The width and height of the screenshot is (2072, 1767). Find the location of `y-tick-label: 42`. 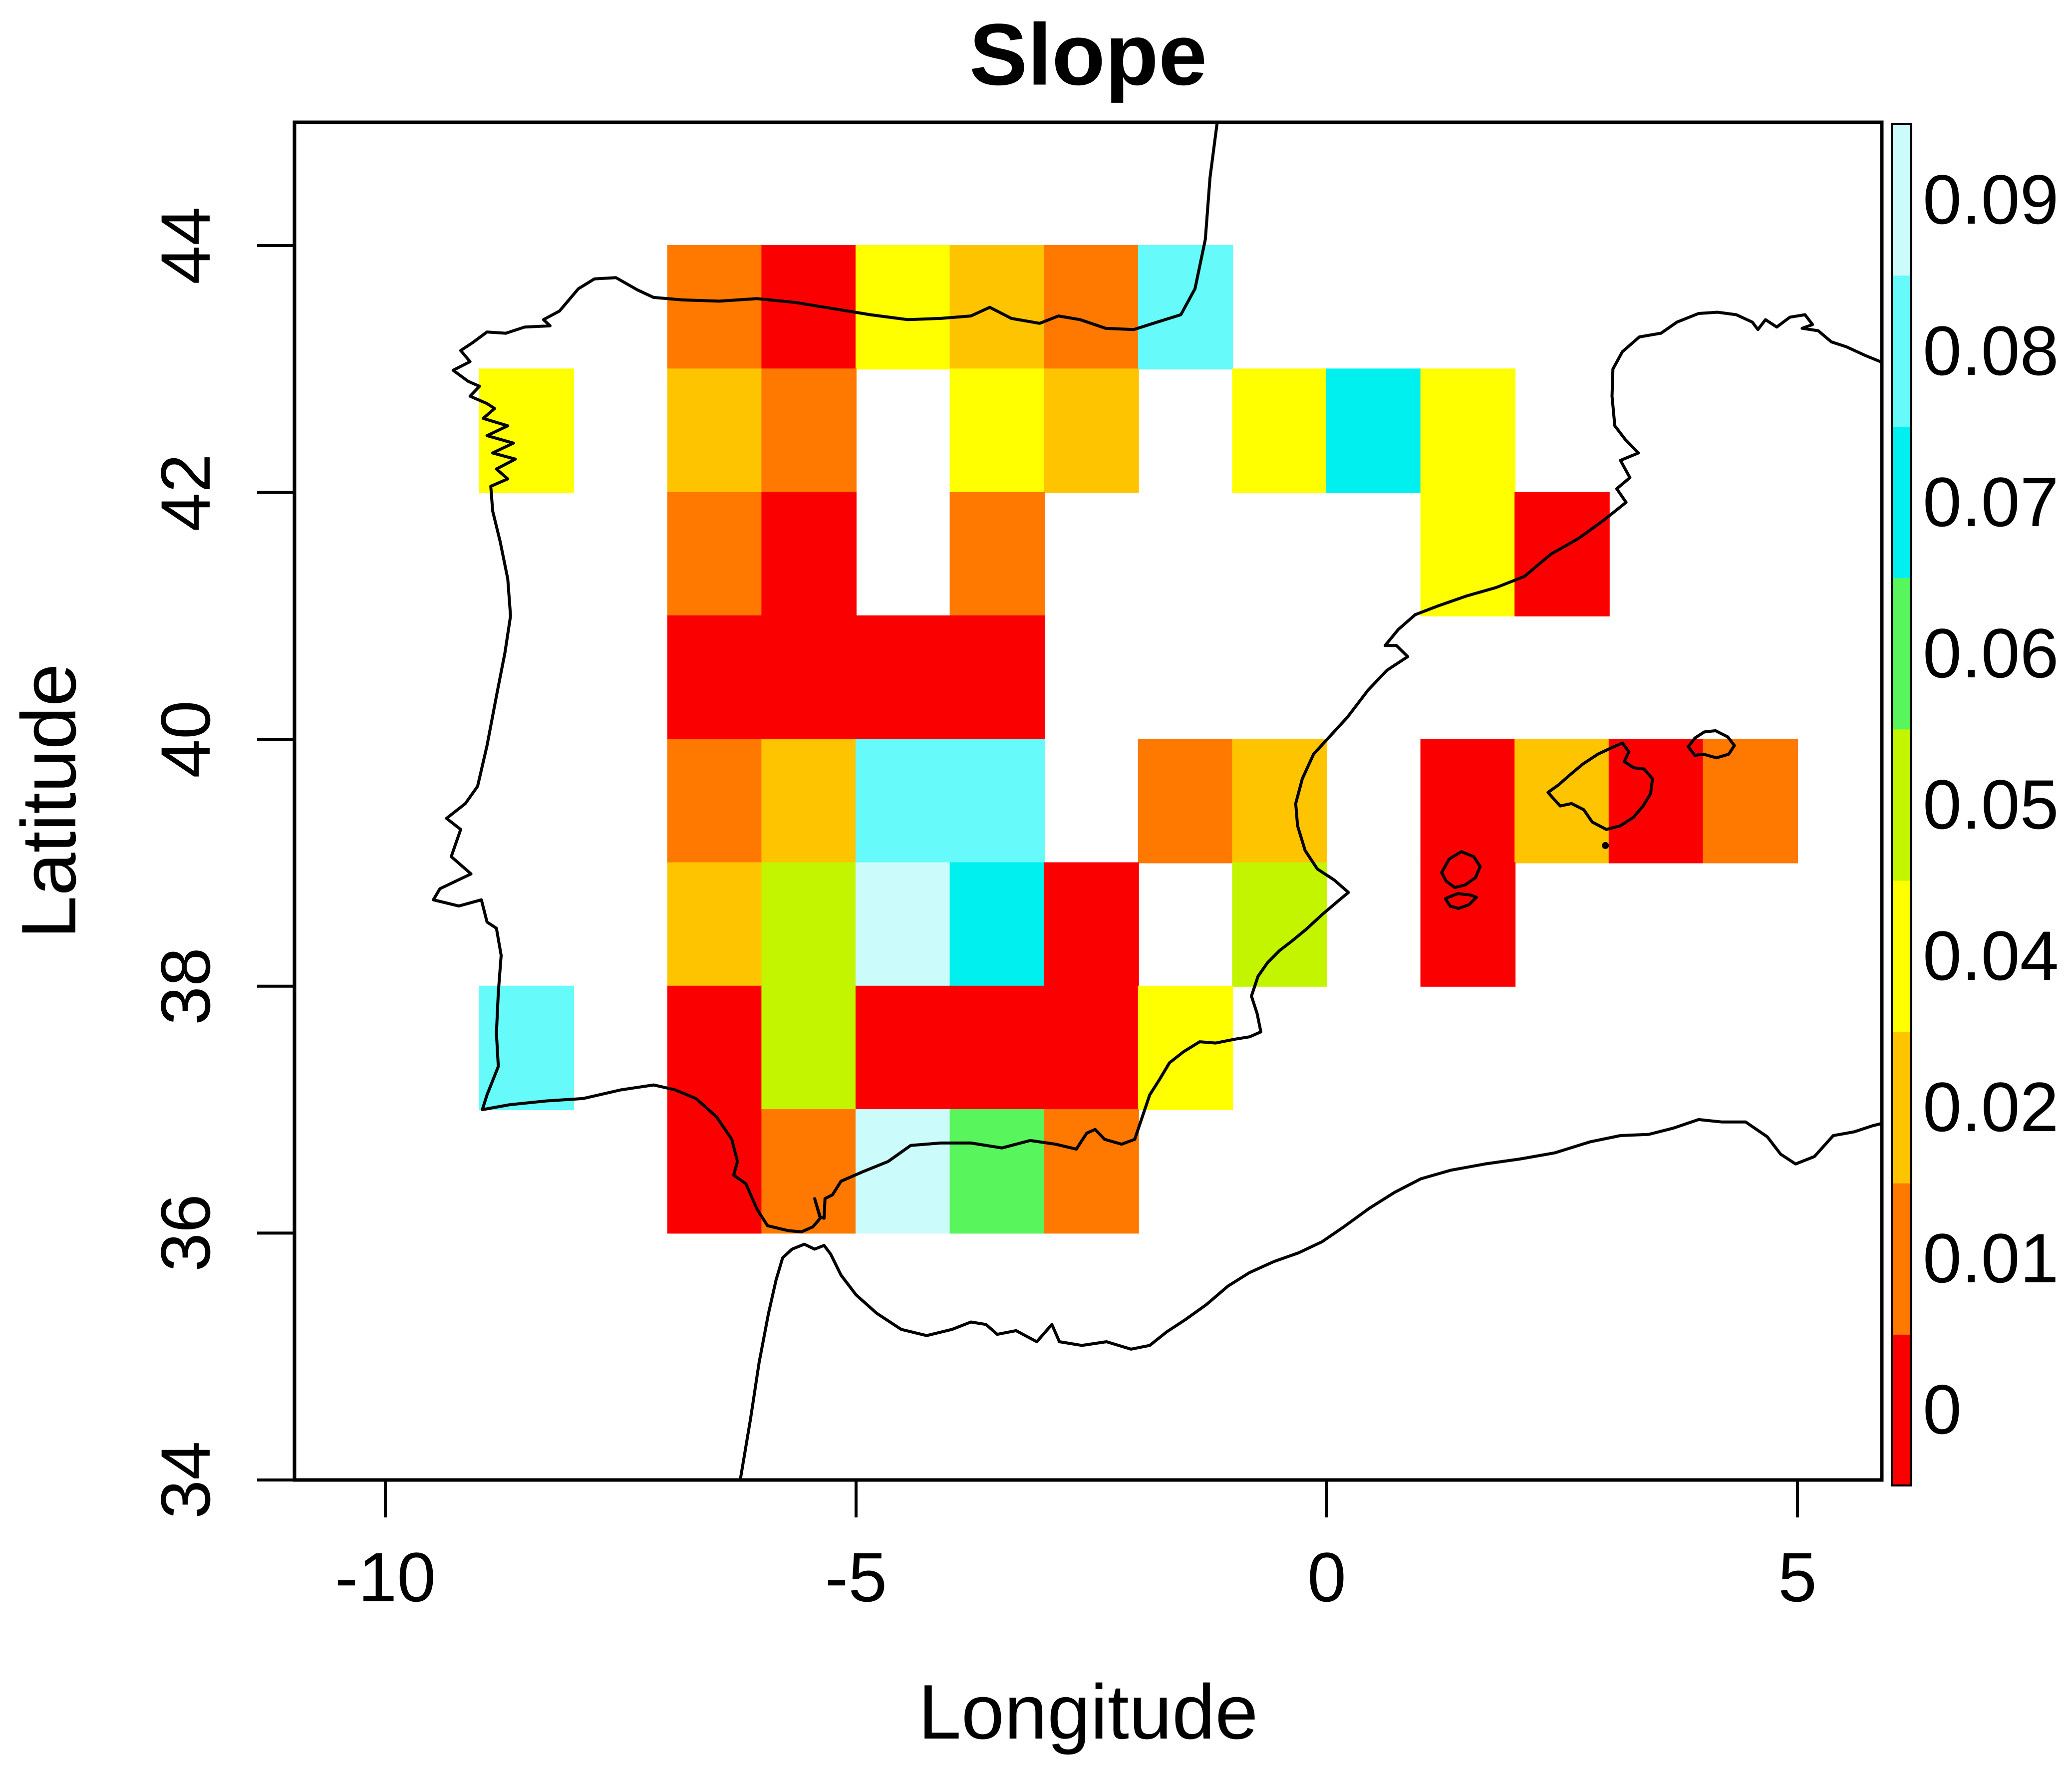

y-tick-label: 42 is located at coordinates (186, 492).